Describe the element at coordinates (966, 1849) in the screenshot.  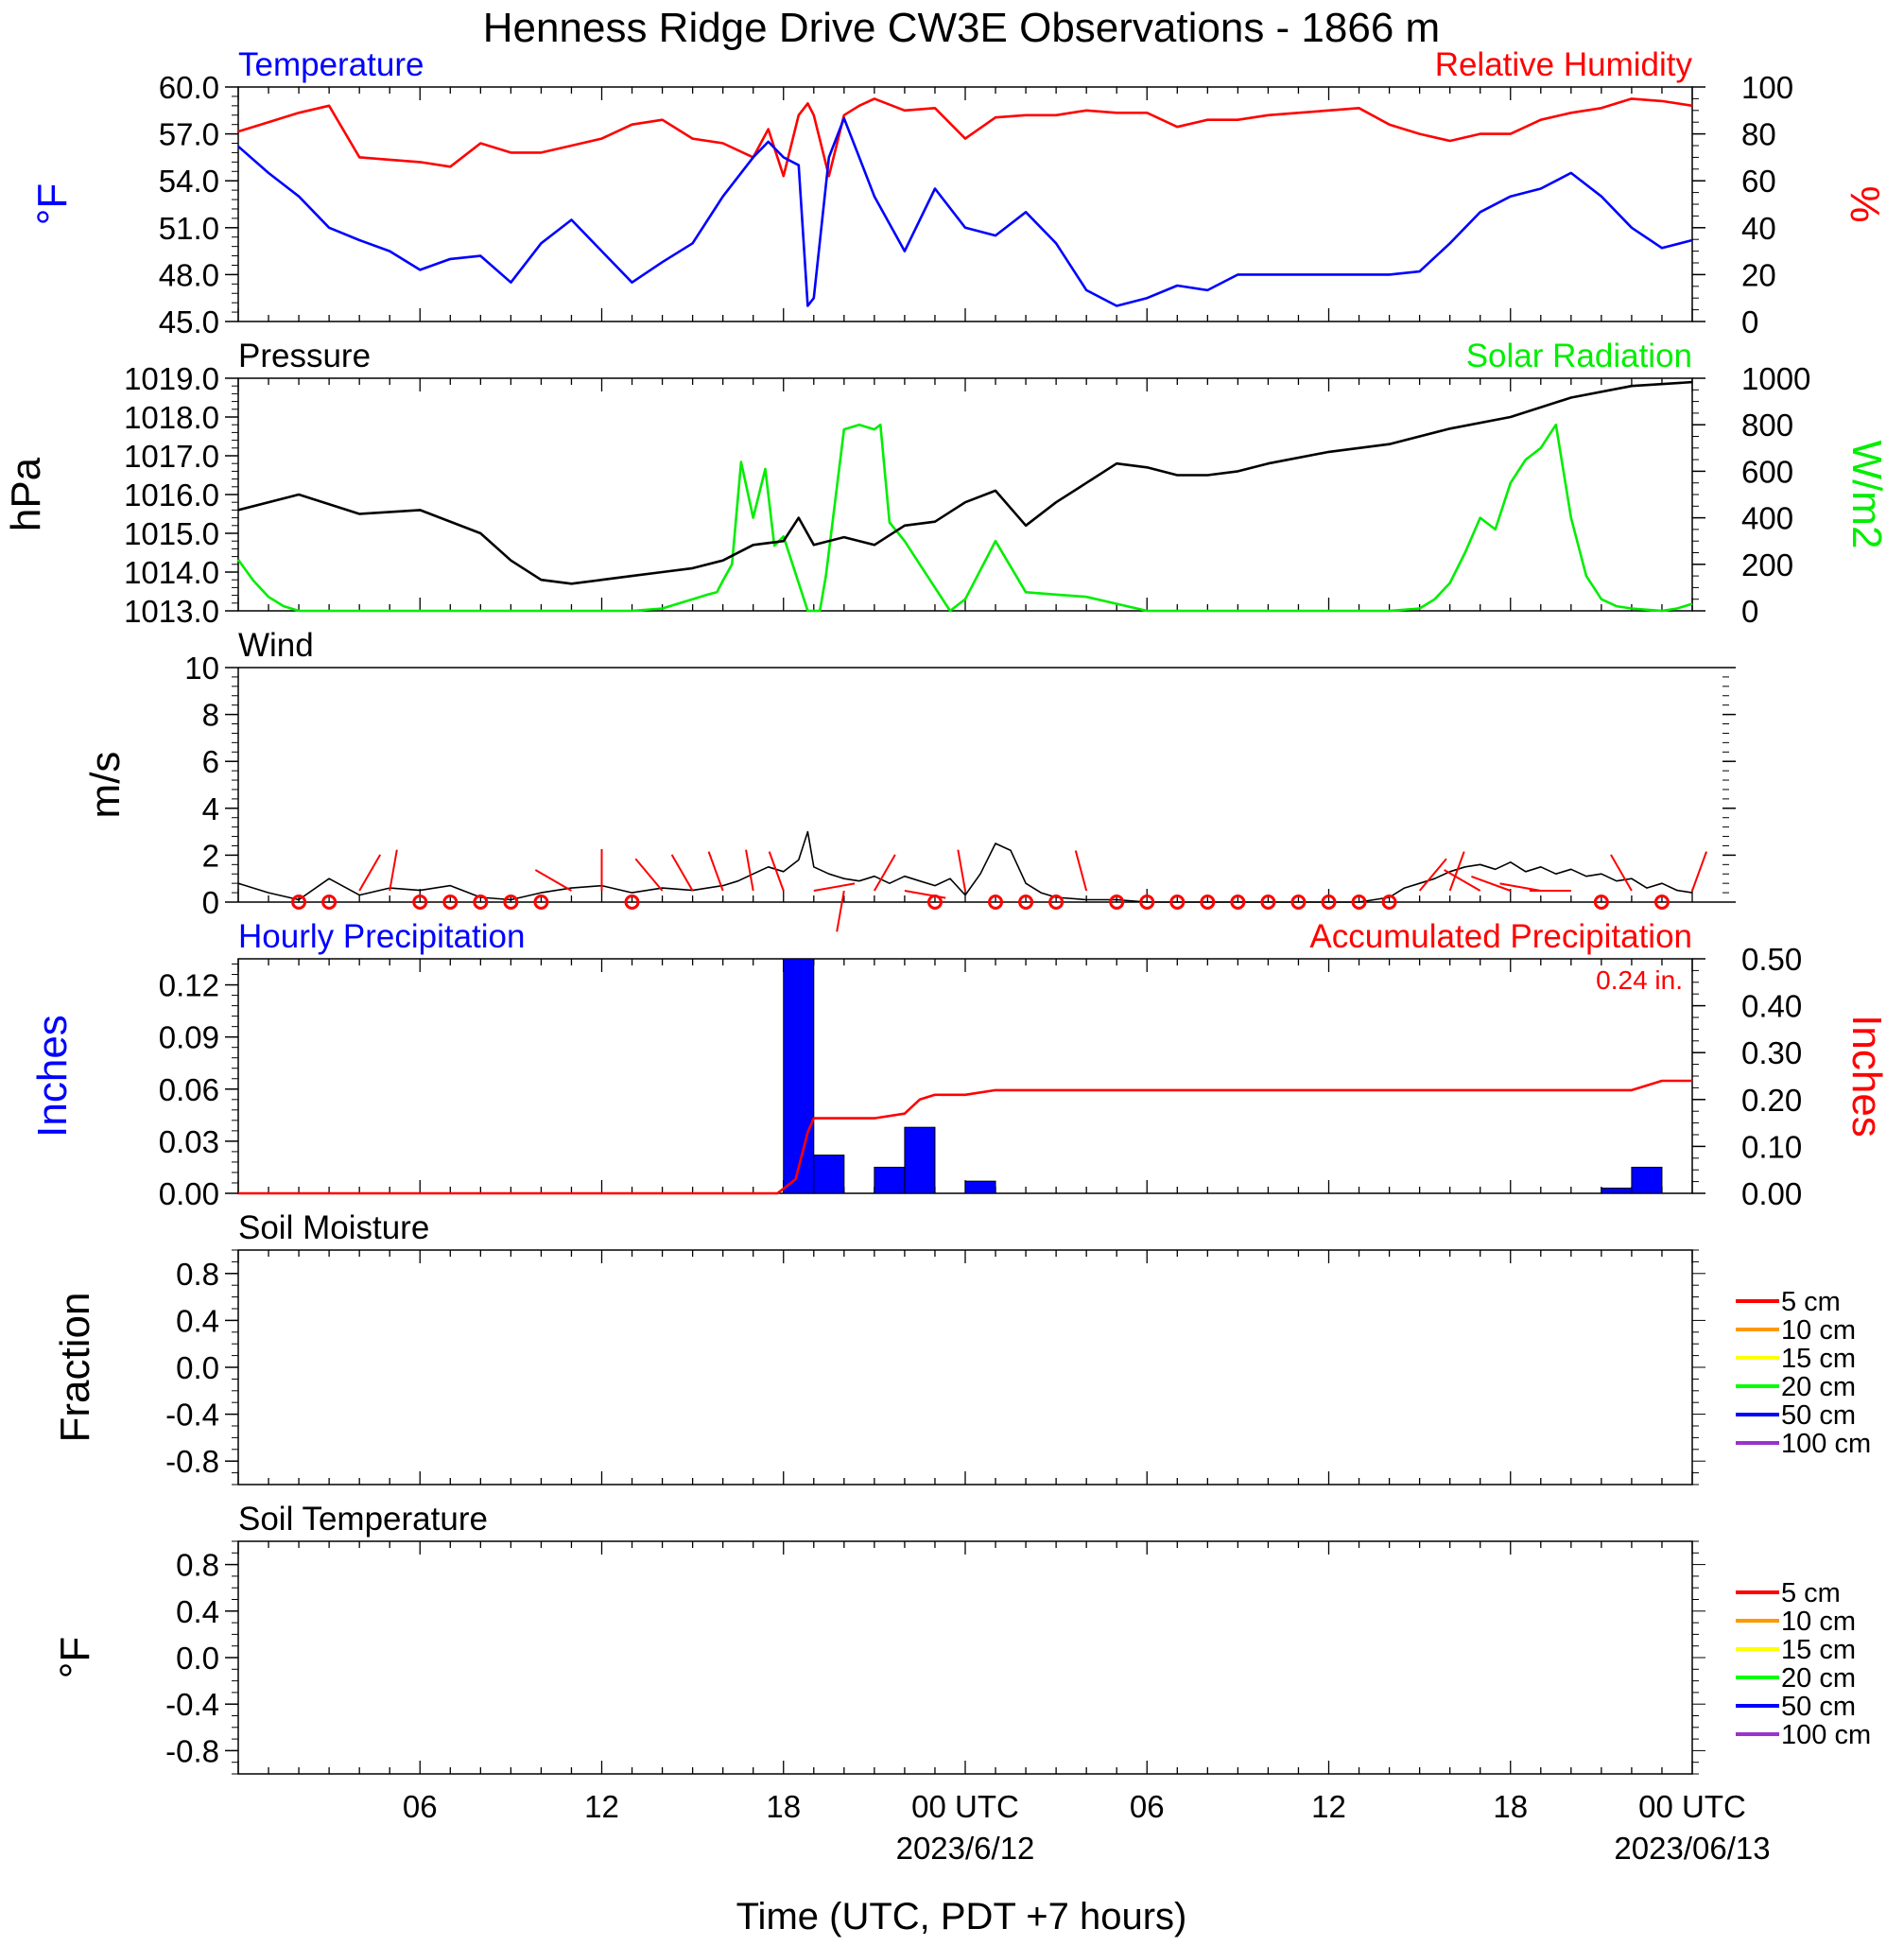
I see `x-date-label: 2023/6/12` at that location.